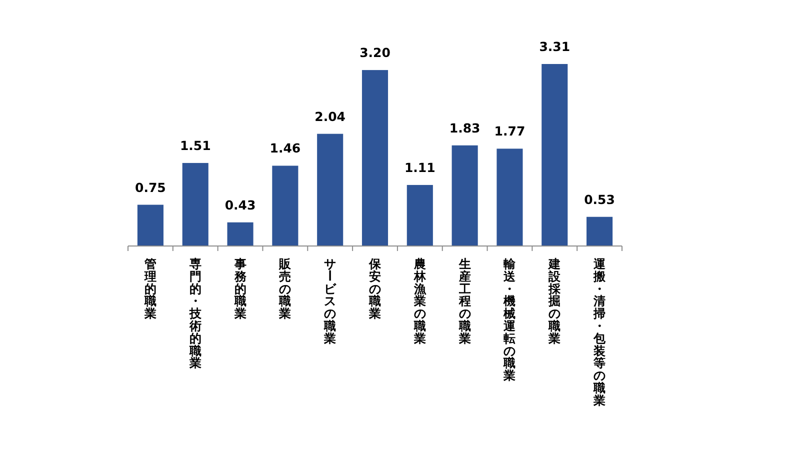  Describe the element at coordinates (240, 289) in the screenshot. I see `x-tick-label: 事務的職業` at that location.